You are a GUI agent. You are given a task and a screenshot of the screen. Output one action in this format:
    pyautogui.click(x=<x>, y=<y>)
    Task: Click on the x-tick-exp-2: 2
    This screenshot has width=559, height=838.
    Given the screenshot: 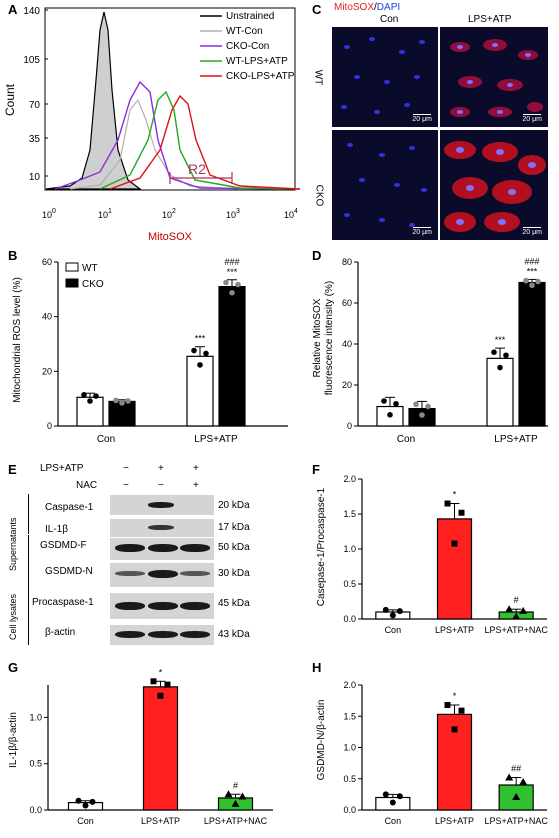 What is the action you would take?
    pyautogui.click(x=174, y=211)
    